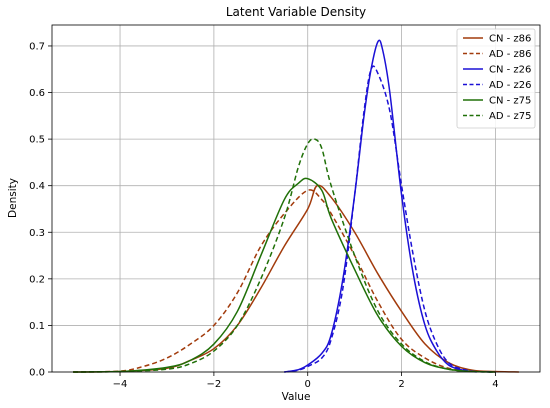 The height and width of the screenshot is (408, 550). I want to click on y-tick-label: 0.0, so click(37, 373).